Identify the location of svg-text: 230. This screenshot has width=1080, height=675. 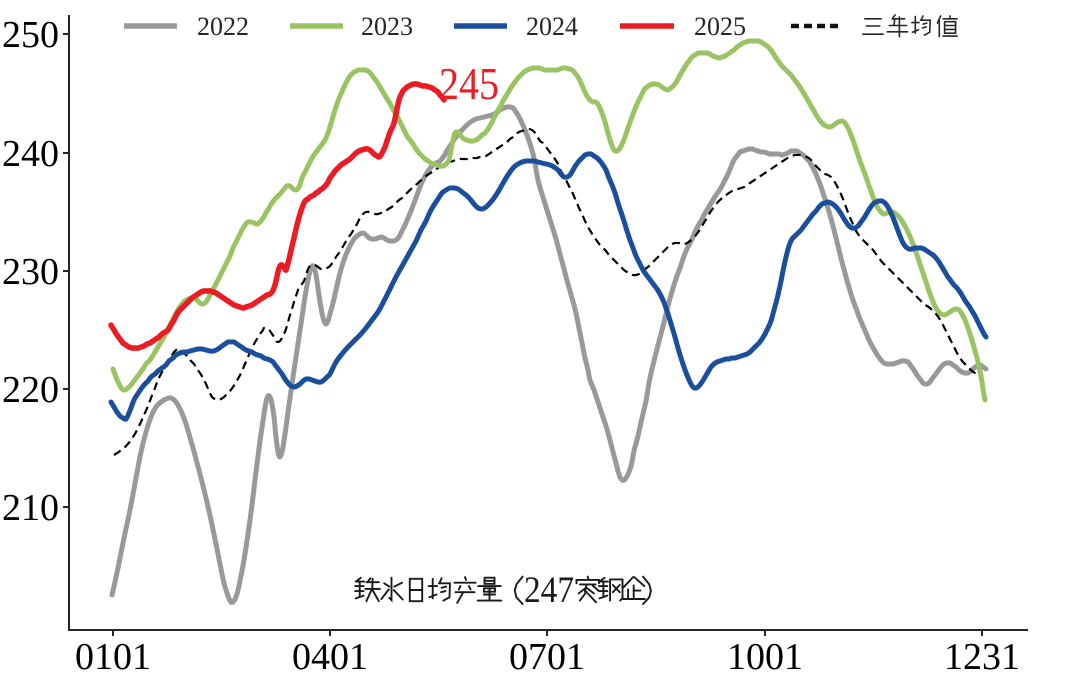
(30, 272).